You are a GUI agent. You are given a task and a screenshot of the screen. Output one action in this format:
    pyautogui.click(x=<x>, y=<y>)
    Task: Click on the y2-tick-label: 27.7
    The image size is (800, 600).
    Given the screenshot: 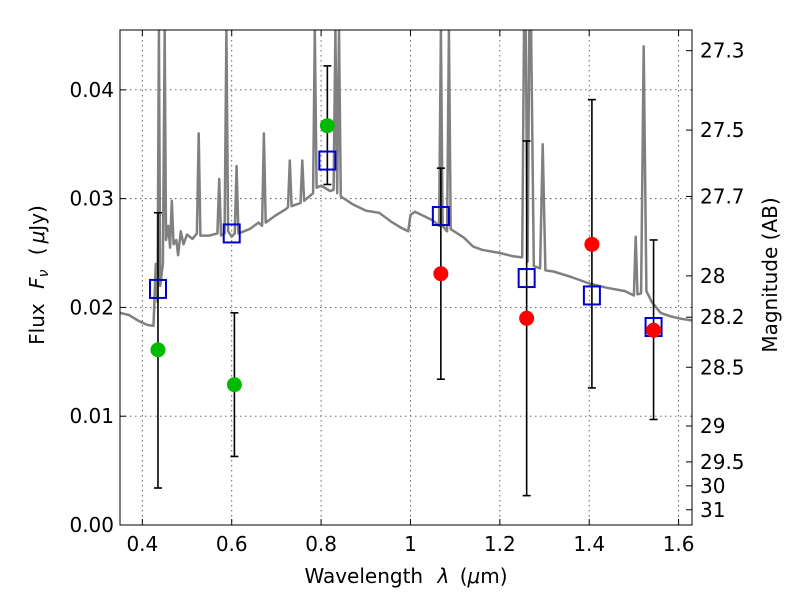 What is the action you would take?
    pyautogui.click(x=722, y=196)
    